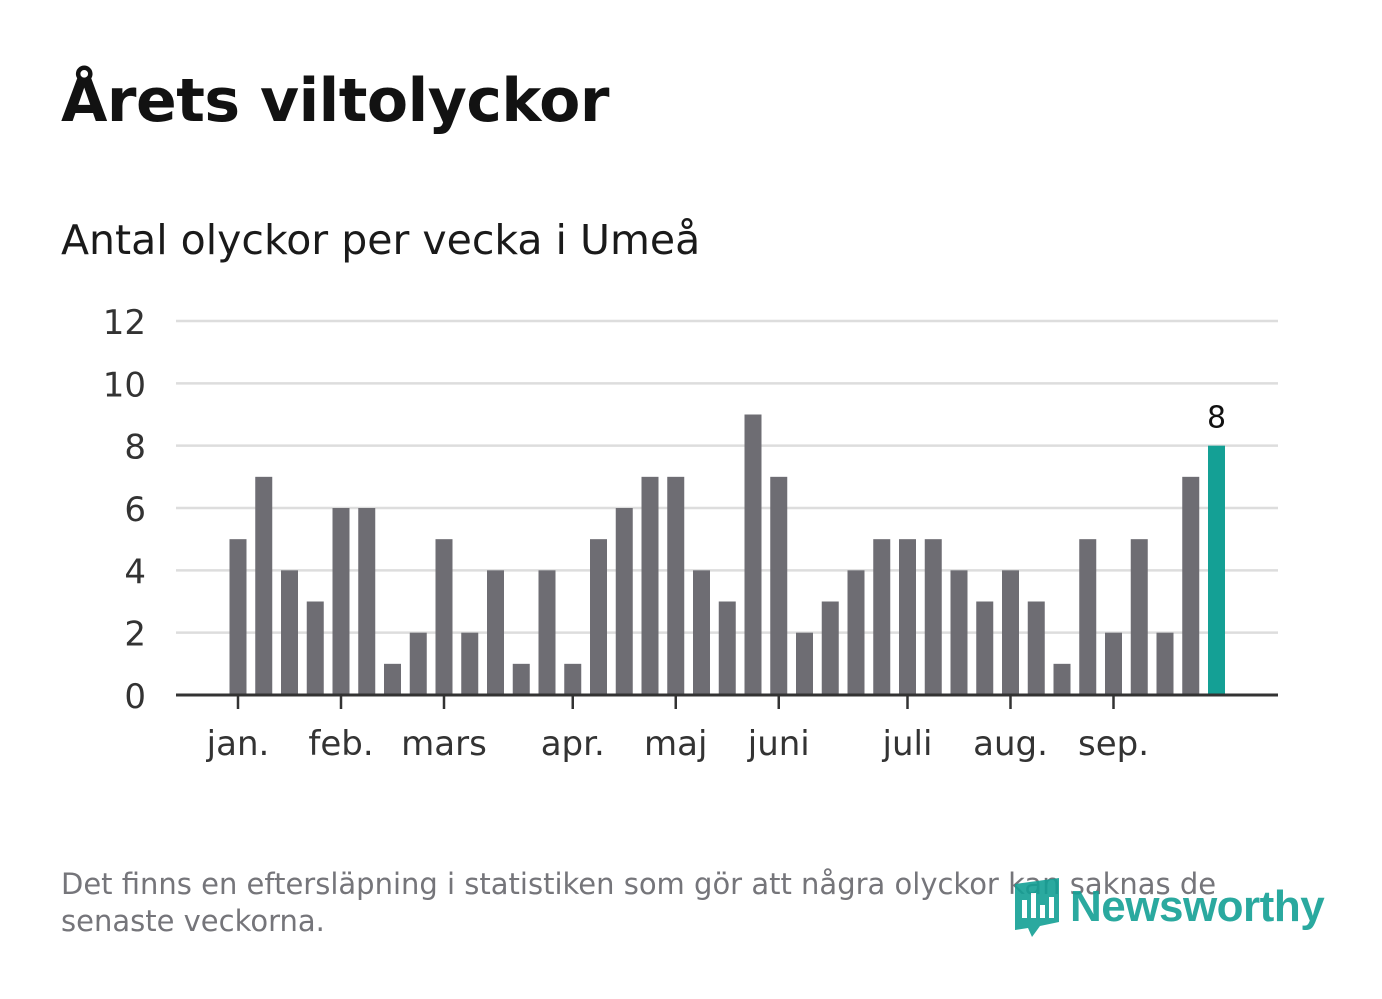 This screenshot has width=1382, height=999. What do you see at coordinates (778, 744) in the screenshot?
I see `x-tick-label: juni` at bounding box center [778, 744].